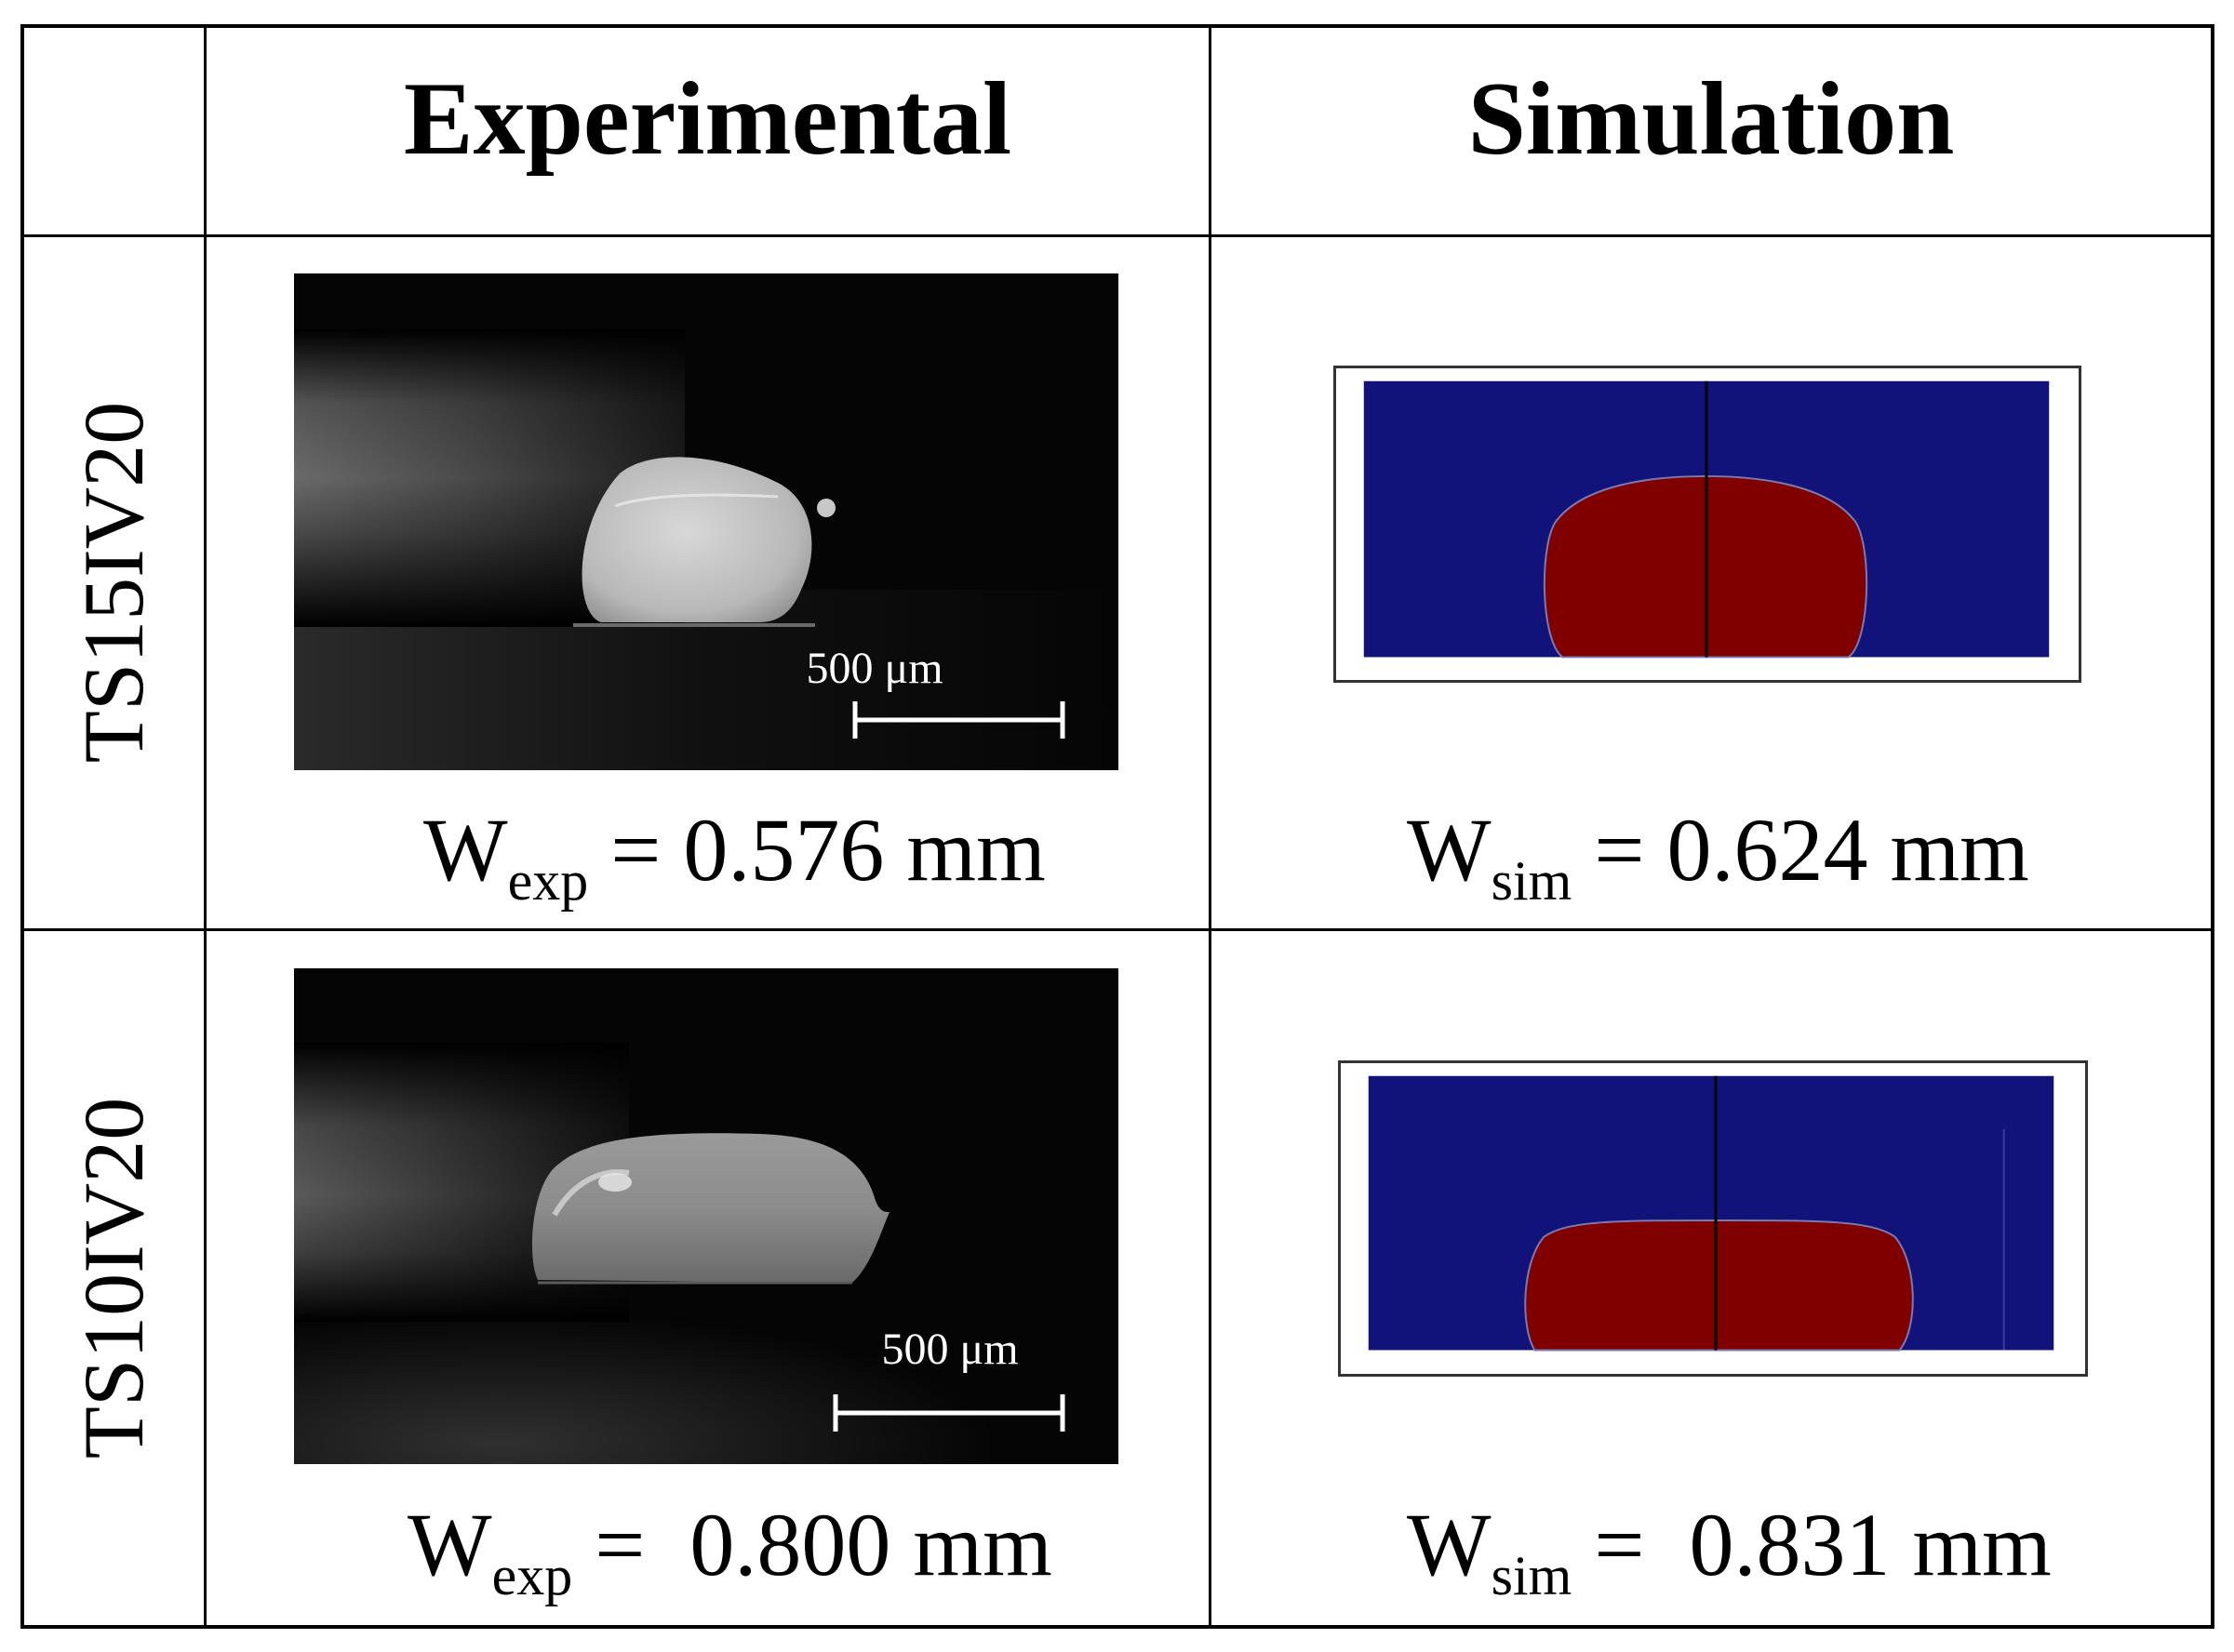 Image resolution: width=2234 pixels, height=1652 pixels. Describe the element at coordinates (113, 1278) in the screenshot. I see `row-label-ts10iv20: TS10IV20` at that location.